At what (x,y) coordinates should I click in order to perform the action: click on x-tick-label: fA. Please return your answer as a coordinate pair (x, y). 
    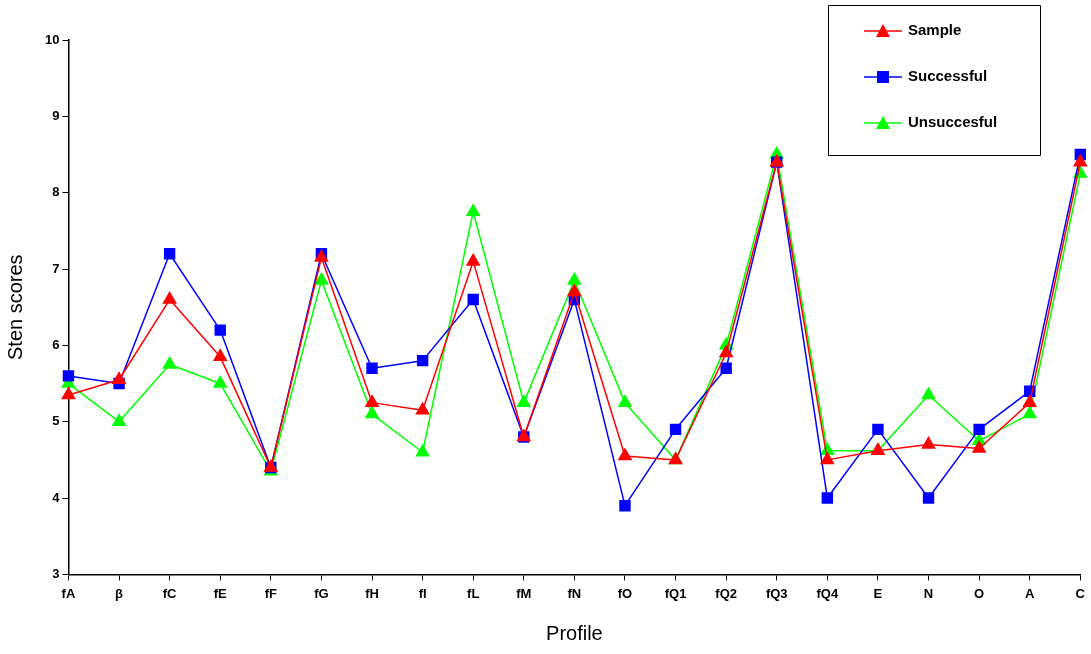
    Looking at the image, I should click on (68, 593).